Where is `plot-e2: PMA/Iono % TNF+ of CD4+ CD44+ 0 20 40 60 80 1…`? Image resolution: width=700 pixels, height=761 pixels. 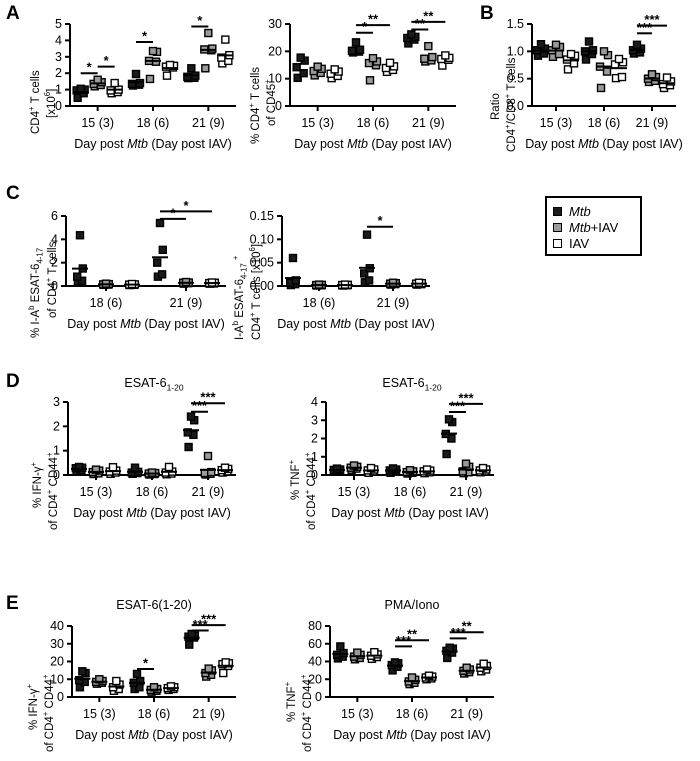
plot-e2: PMA/Iono % TNF+ of CD4+ CD44+ 0 20 40 60 80 1… is located at coordinates (391, 675).